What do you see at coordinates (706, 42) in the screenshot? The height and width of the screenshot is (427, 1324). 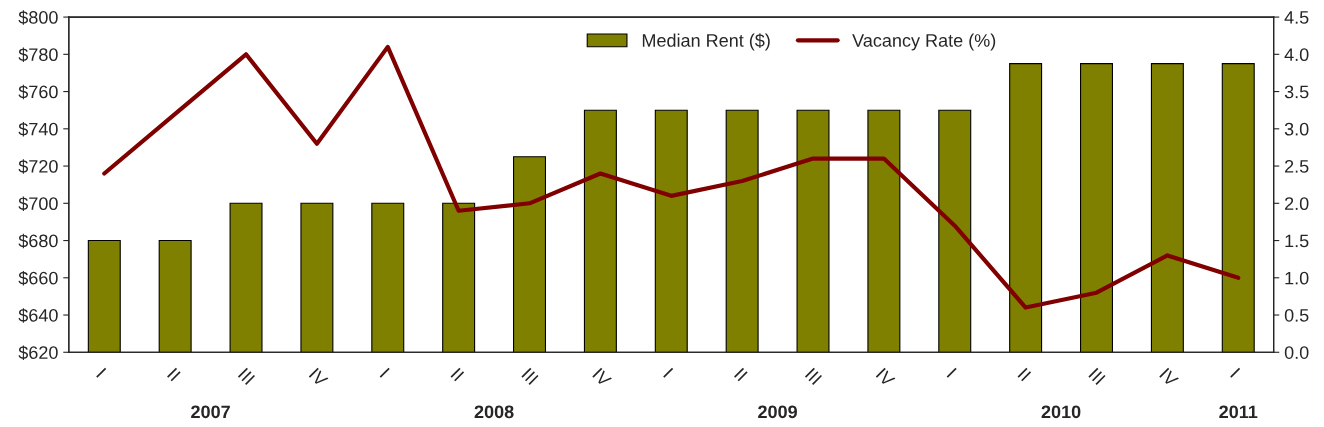 I see `legend-label: Median Rent ($)` at bounding box center [706, 42].